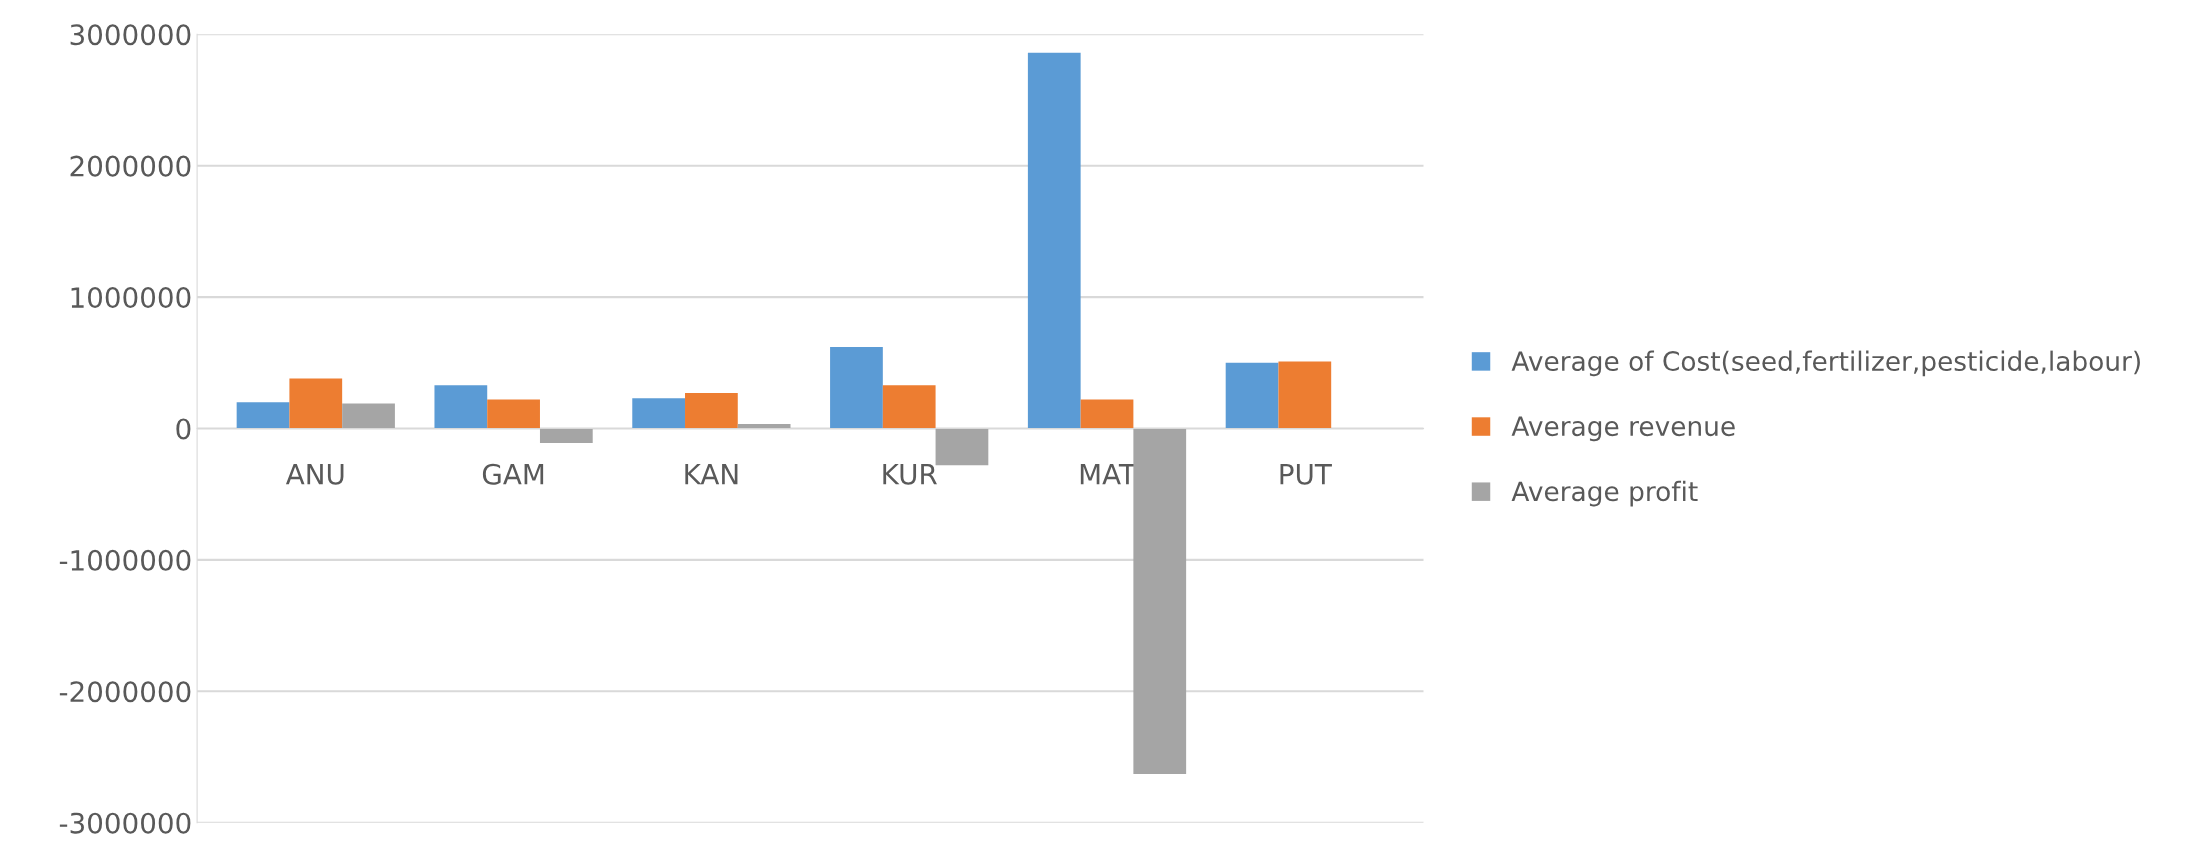  I want to click on x-tick-label: ANU, so click(314, 474).